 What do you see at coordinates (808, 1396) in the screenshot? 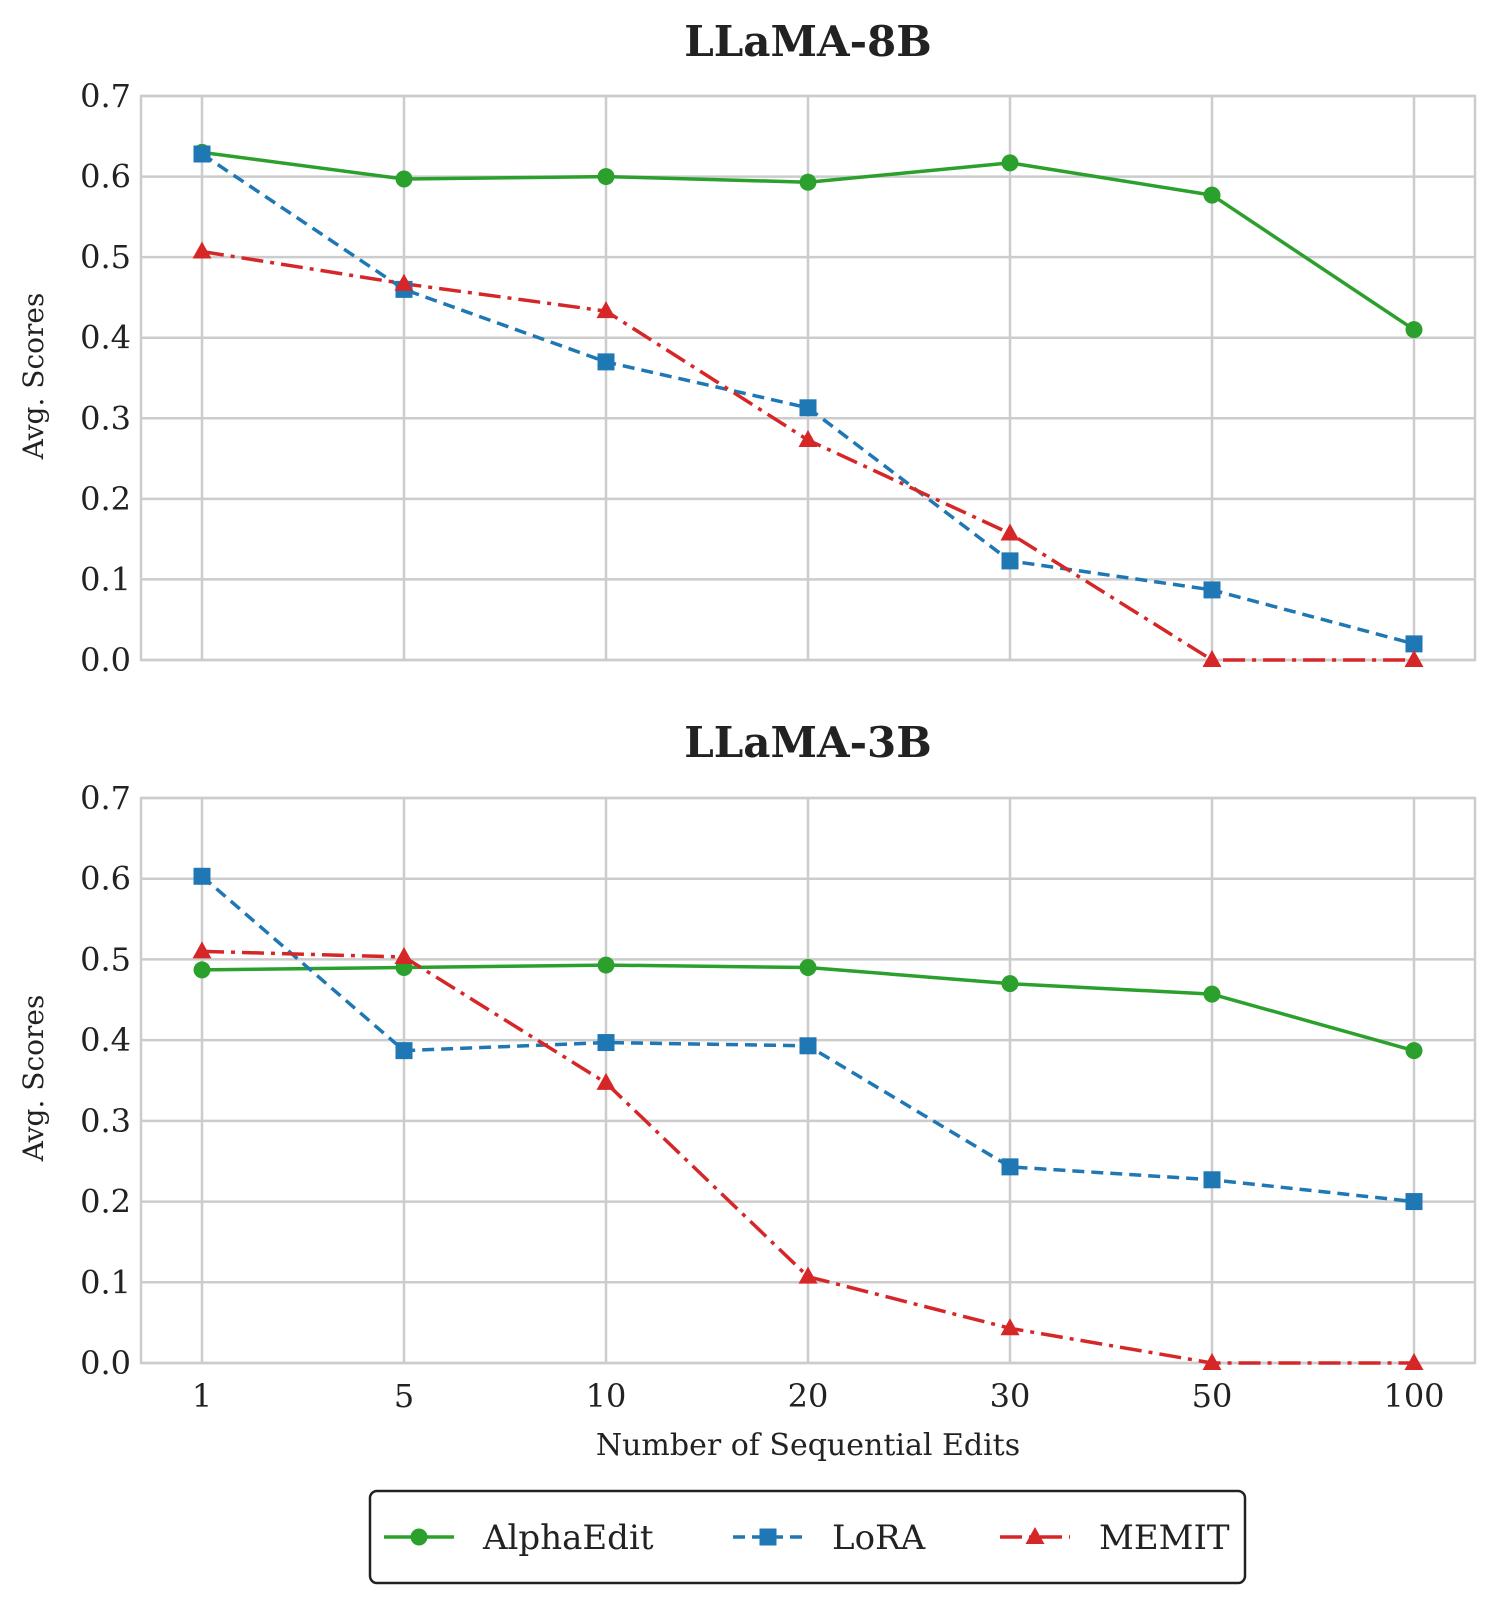
I see `x-tick-label: 20` at bounding box center [808, 1396].